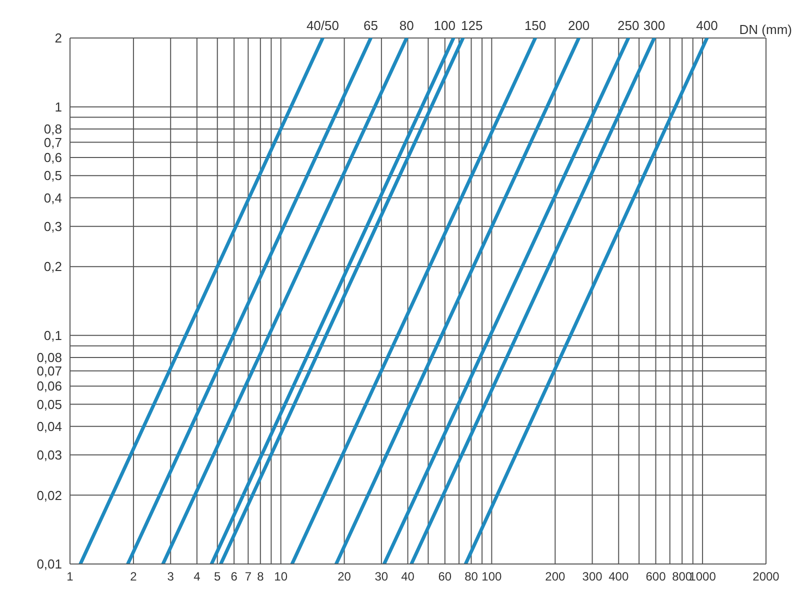 This screenshot has width=800, height=609. Describe the element at coordinates (197, 577) in the screenshot. I see `x-tick-label: 4` at that location.